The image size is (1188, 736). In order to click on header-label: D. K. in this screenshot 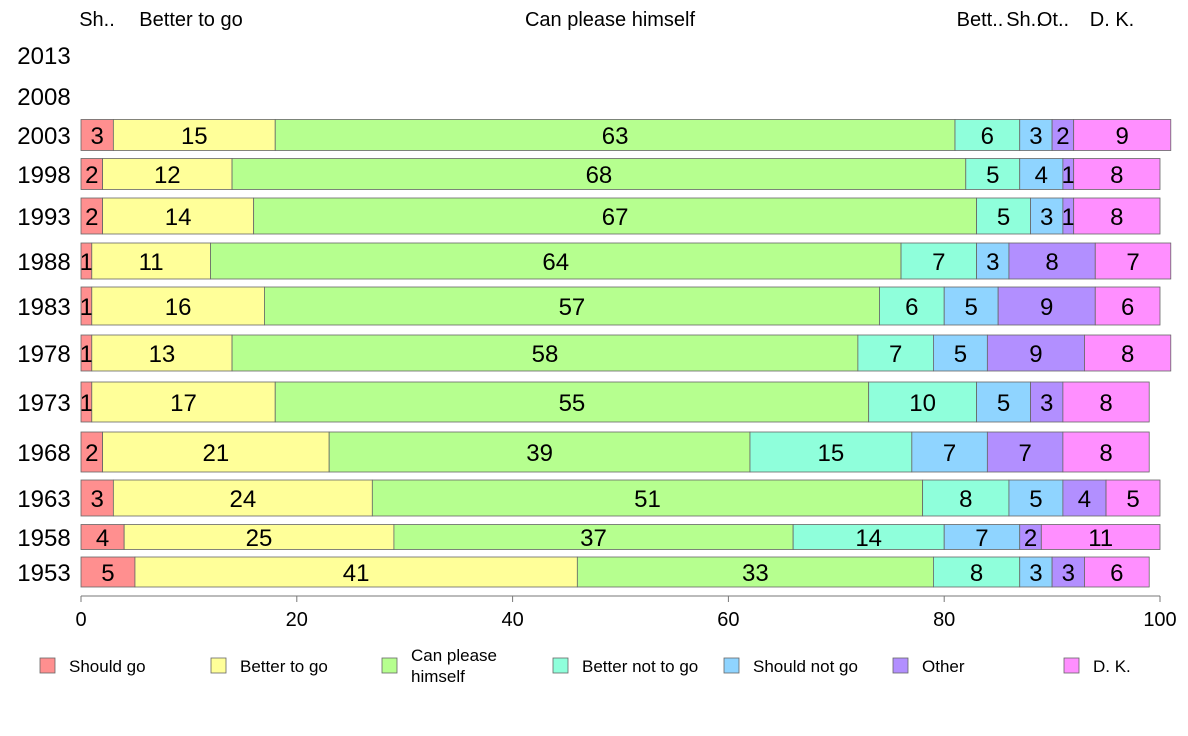, I will do `click(1112, 20)`.